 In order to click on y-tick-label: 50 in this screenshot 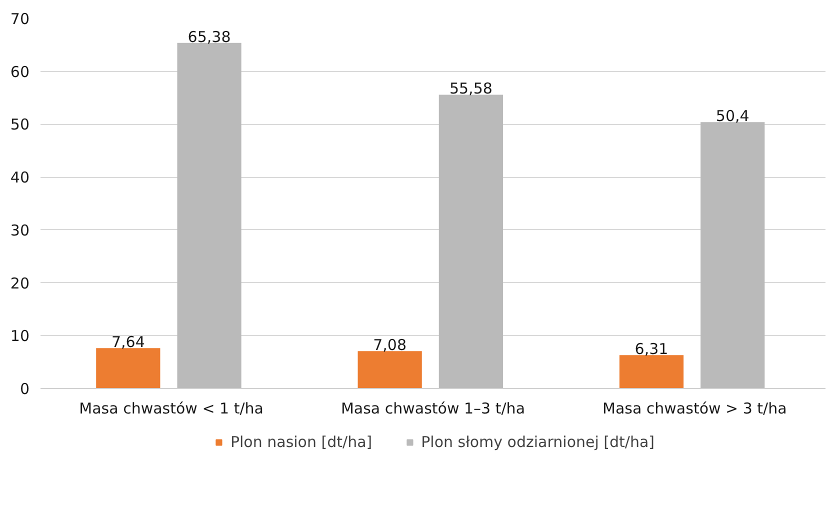, I will do `click(20, 125)`.